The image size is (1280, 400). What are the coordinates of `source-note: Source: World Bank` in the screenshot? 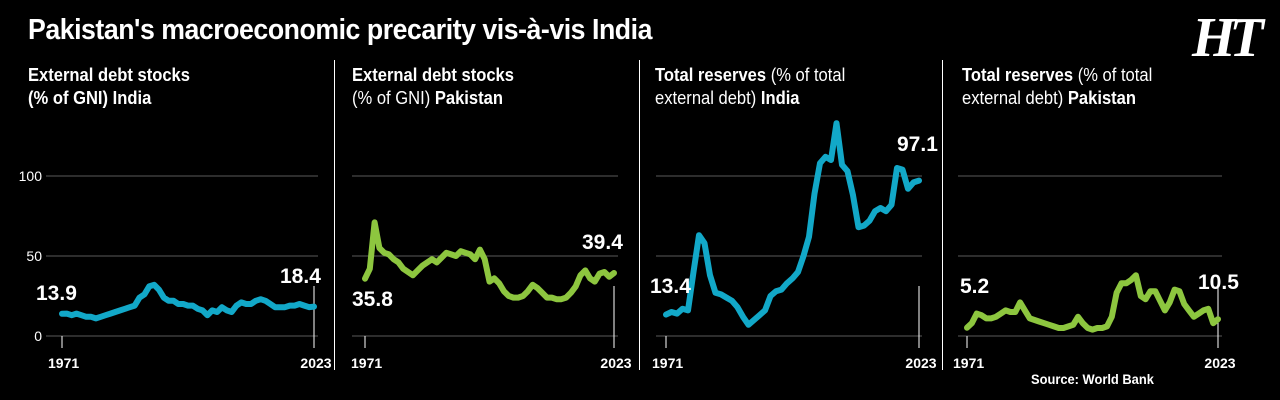 It's located at (1092, 379).